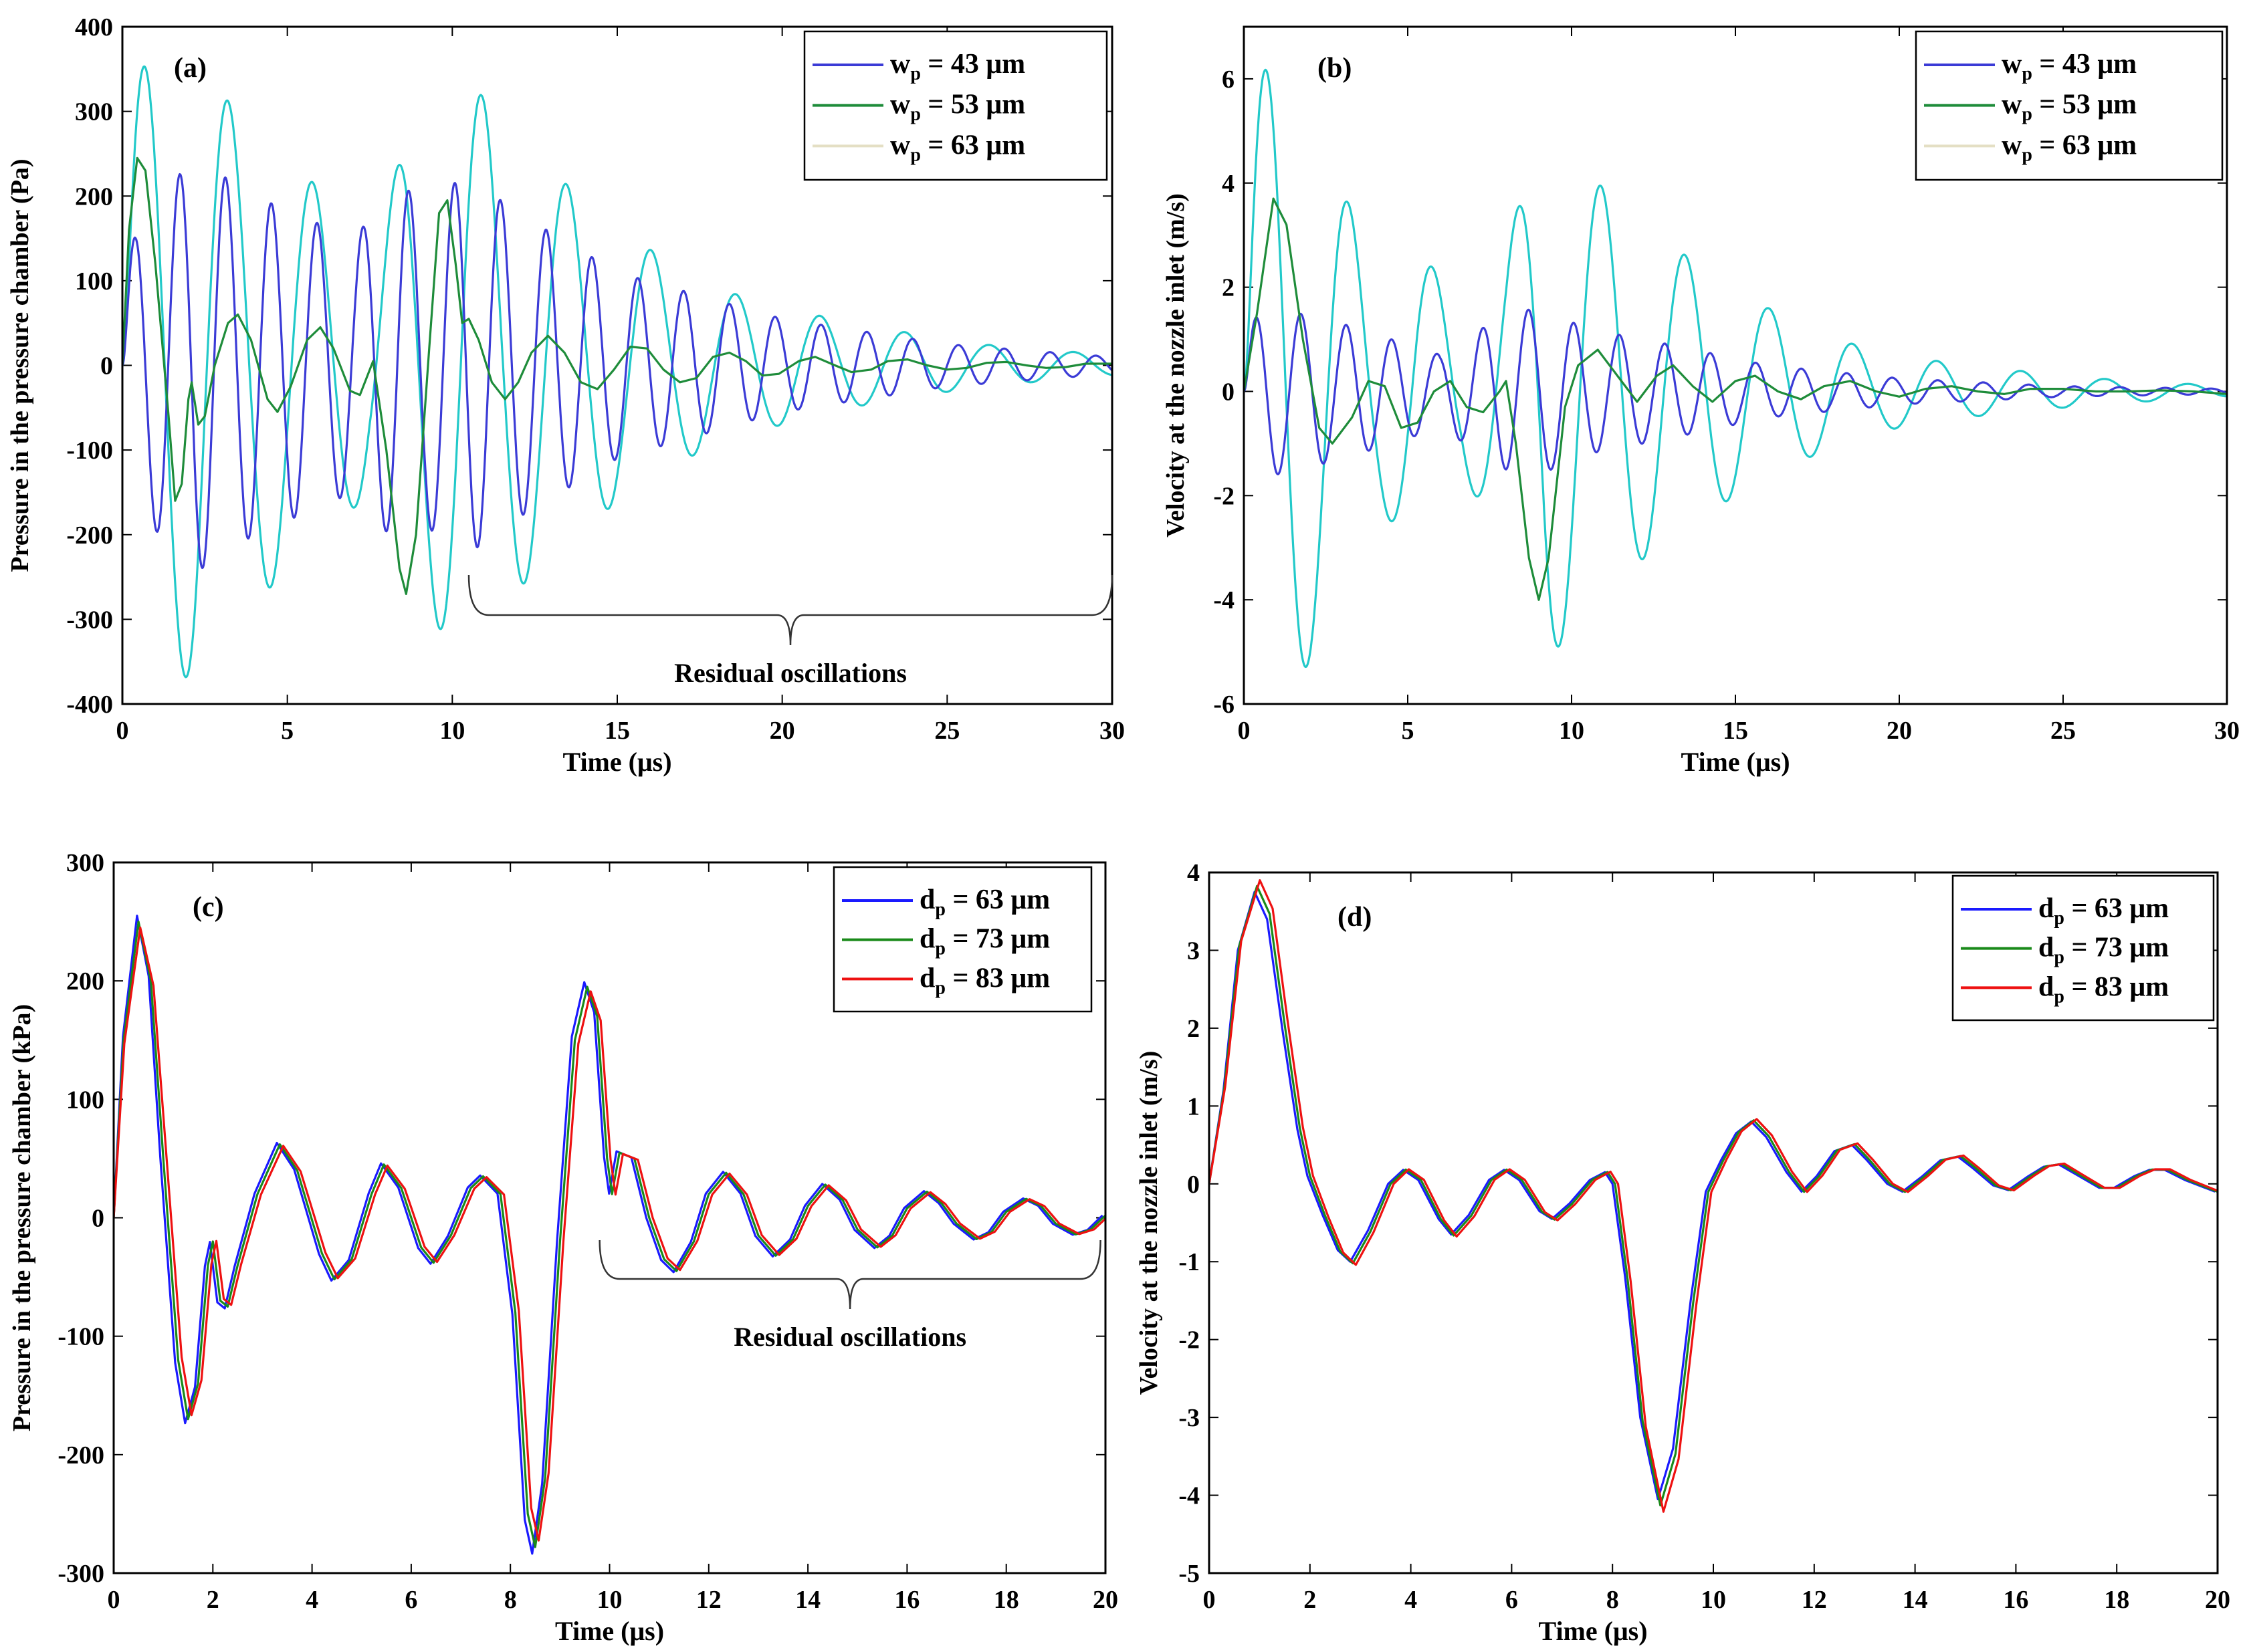  I want to click on y-tick-label: -5, so click(1189, 1574).